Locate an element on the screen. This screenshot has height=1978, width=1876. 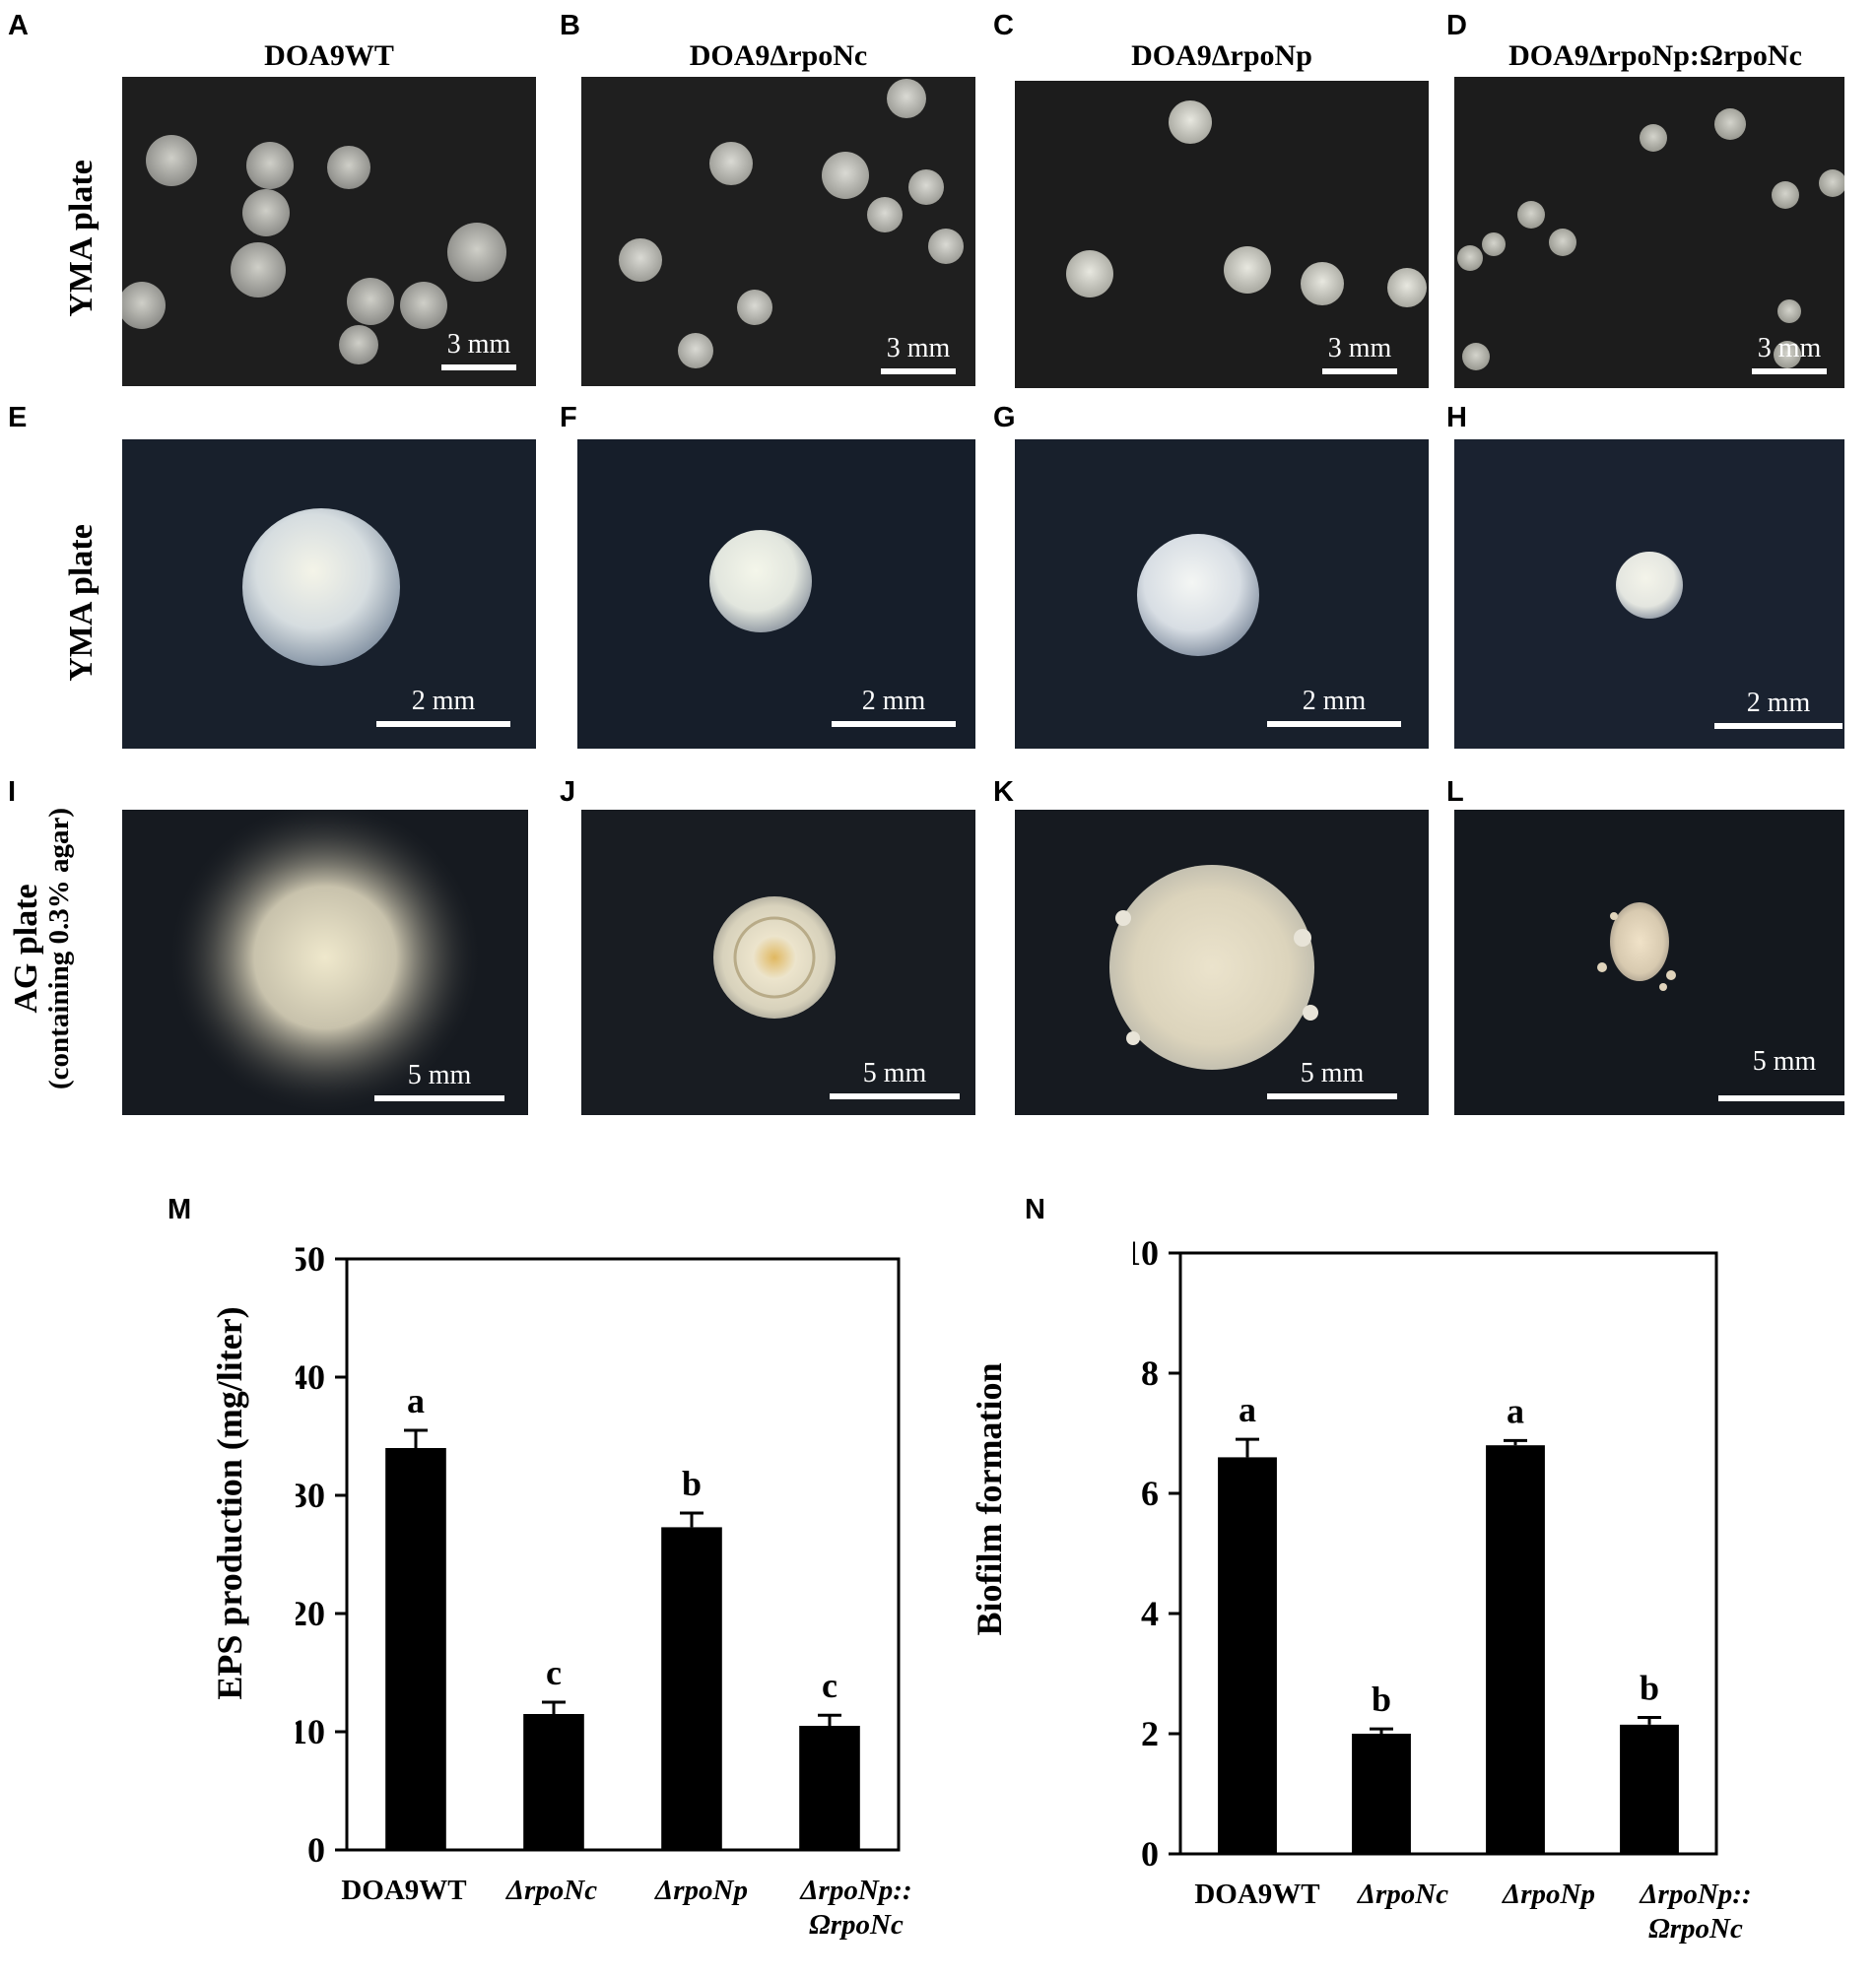
chart-m-xcat-3: ΔrpoNp:: ΩrpoNc is located at coordinates (856, 1908).